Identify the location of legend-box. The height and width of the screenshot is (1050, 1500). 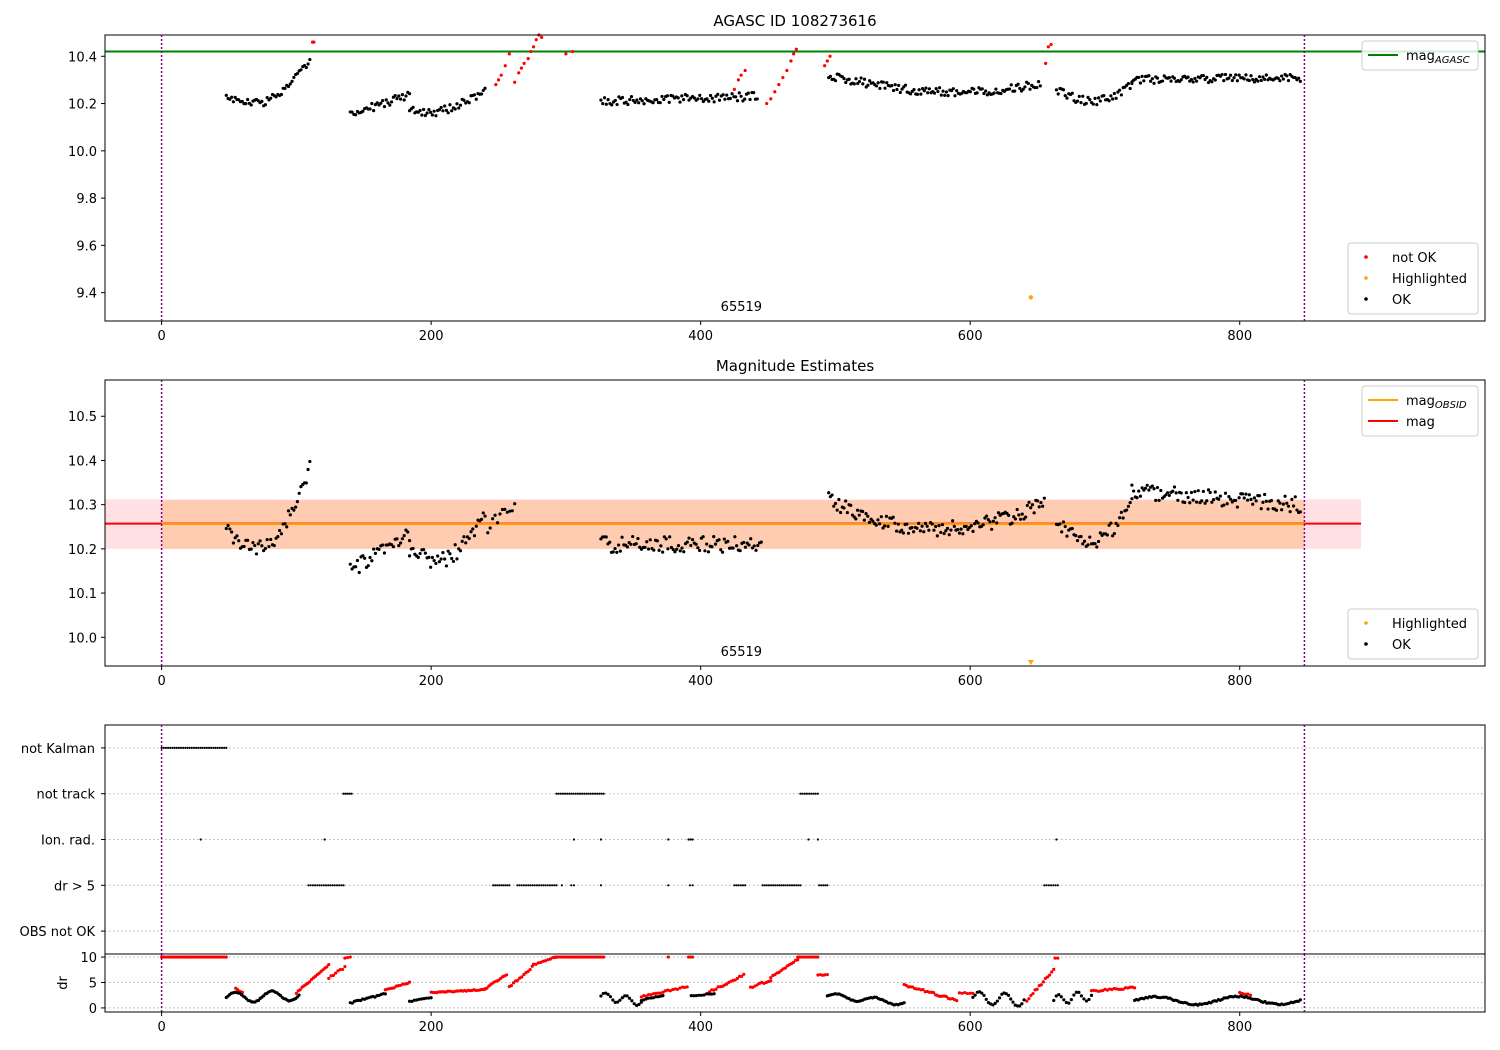
(1413, 634).